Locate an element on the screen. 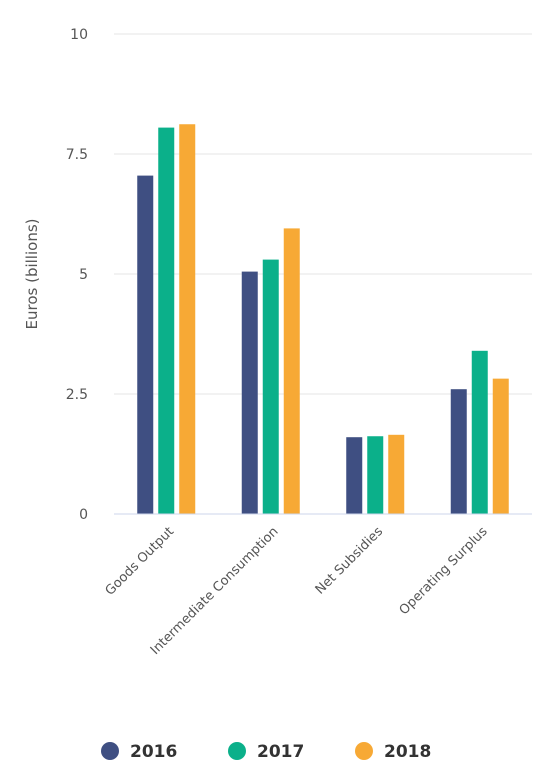  legend-item-2018: 2018 is located at coordinates (393, 752).